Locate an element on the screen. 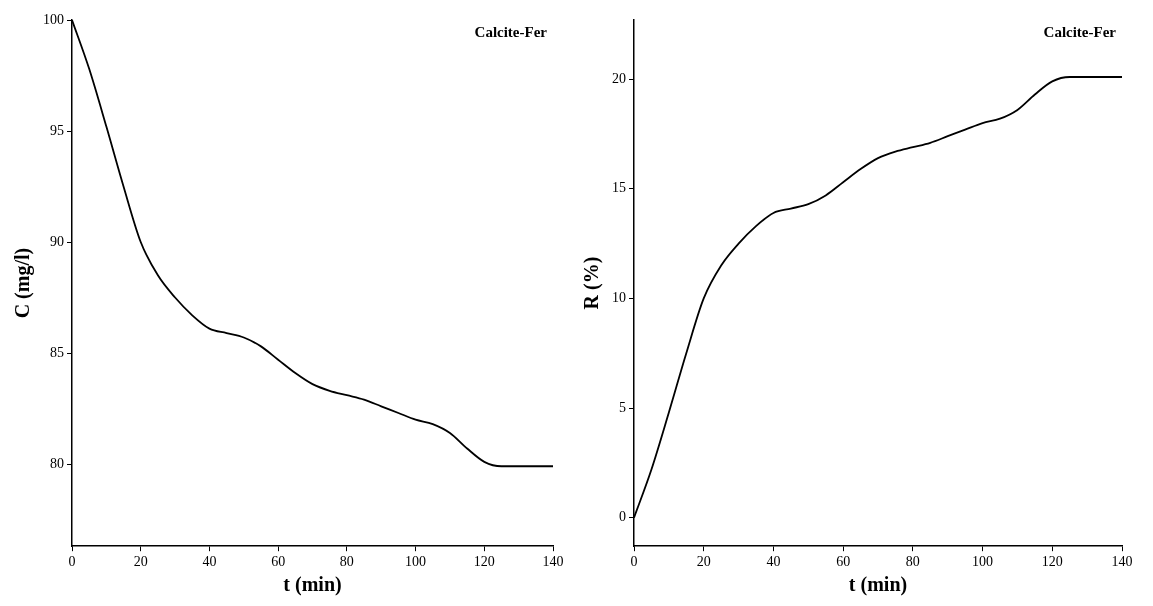  y-tick-label: 10 is located at coordinates (619, 298).